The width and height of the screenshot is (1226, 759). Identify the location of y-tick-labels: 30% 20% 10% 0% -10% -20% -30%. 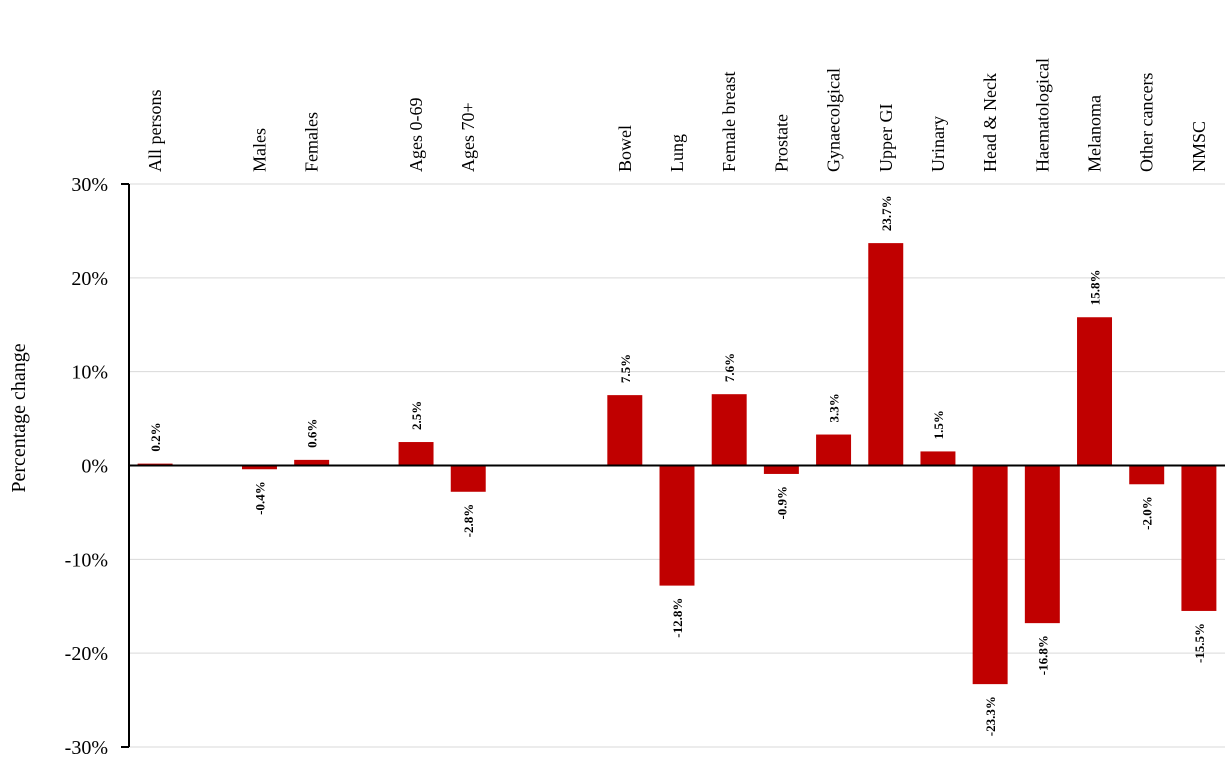
(86, 466).